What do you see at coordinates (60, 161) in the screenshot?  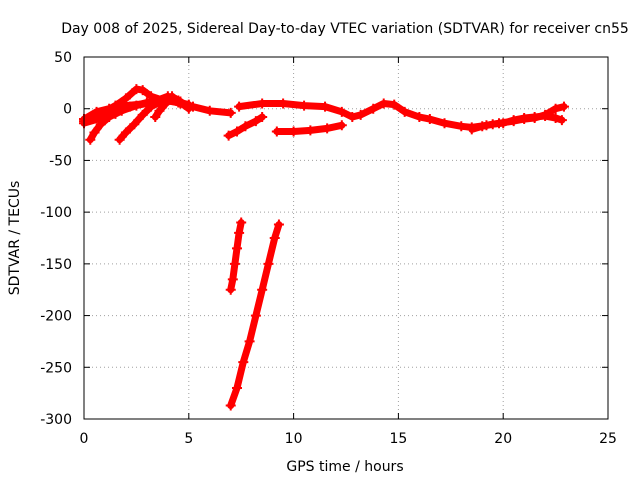 I see `y-tick-label: -50` at bounding box center [60, 161].